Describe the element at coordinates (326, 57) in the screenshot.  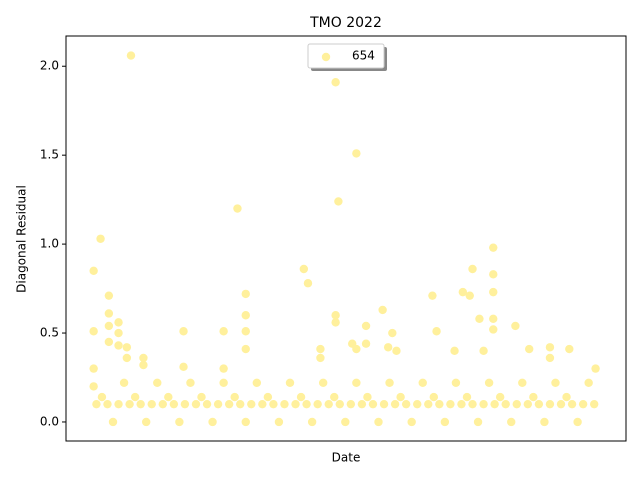
I see `legend-marker` at that location.